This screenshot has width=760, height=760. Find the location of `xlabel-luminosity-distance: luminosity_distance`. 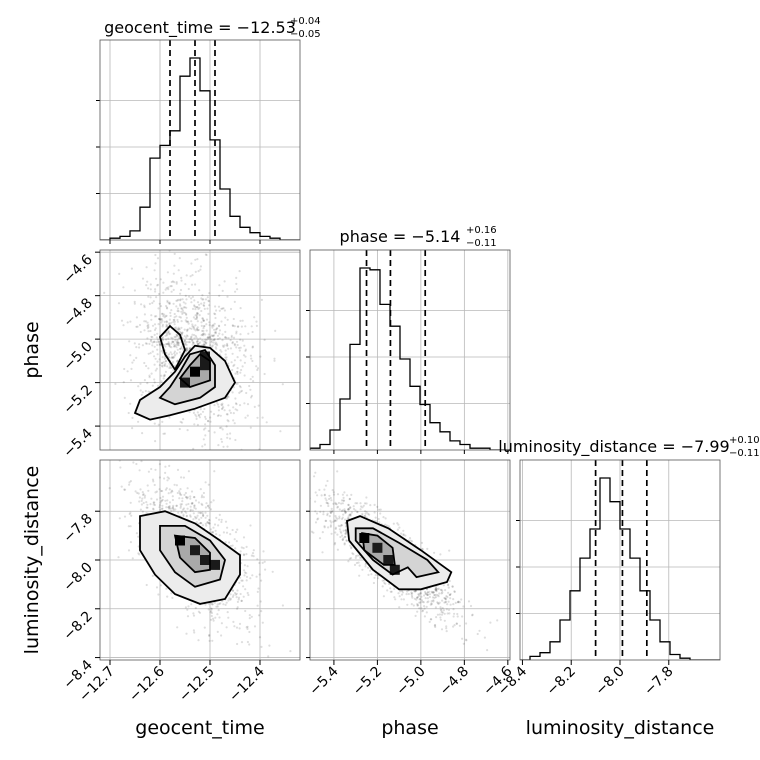

xlabel-luminosity-distance: luminosity_distance is located at coordinates (620, 728).